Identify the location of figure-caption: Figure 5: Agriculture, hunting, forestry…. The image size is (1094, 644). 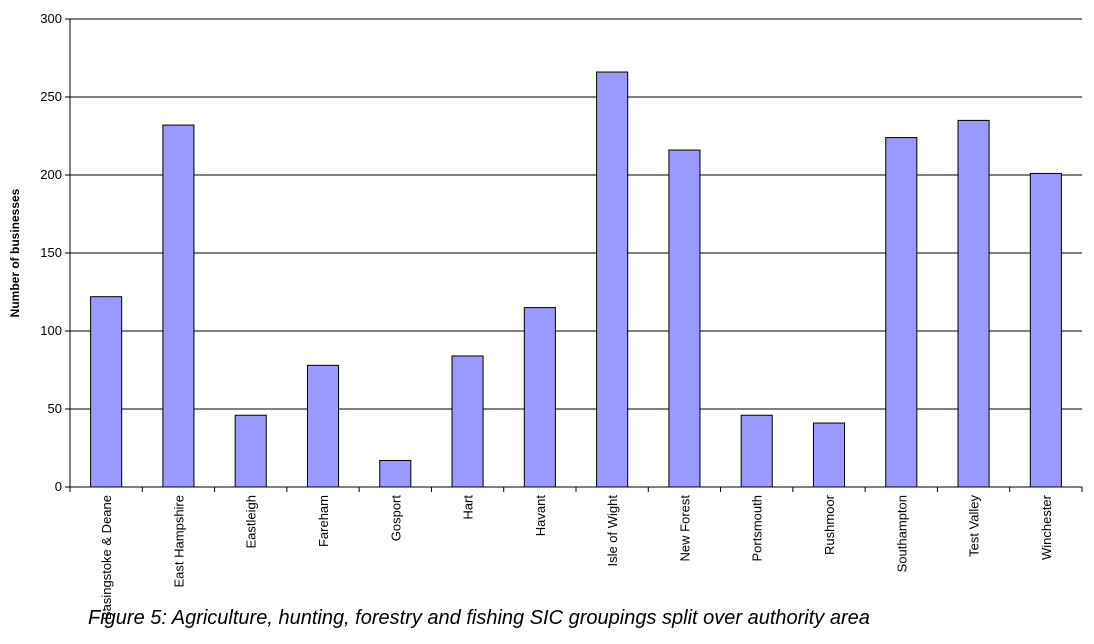
(479, 618).